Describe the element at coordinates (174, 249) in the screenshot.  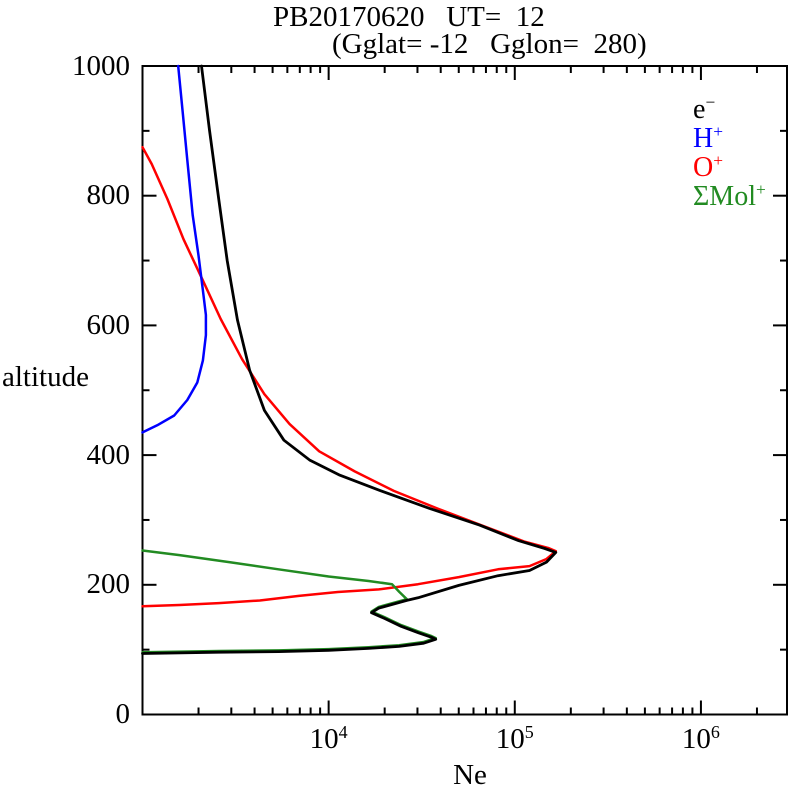
I see `curve-h-plus` at that location.